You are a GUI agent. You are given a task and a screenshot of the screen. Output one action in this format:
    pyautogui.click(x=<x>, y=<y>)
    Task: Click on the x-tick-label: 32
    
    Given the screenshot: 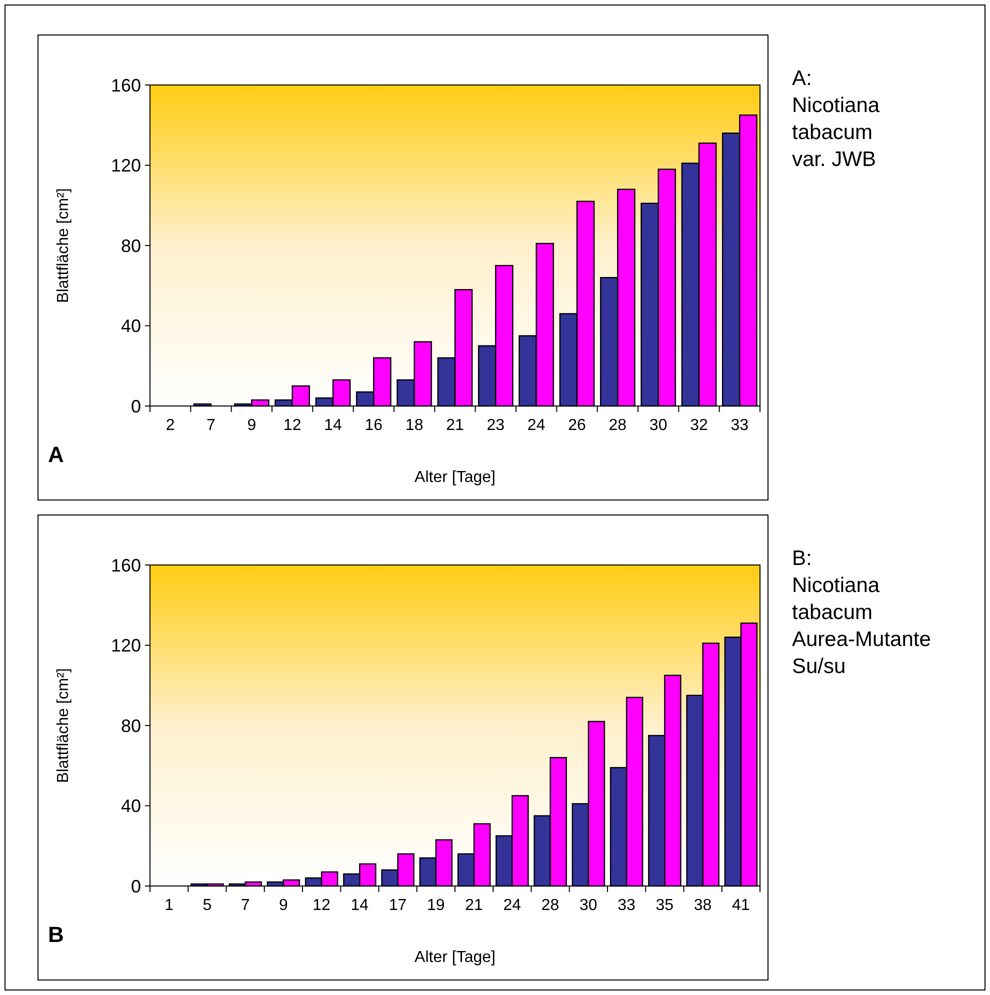 What is the action you would take?
    pyautogui.click(x=699, y=425)
    